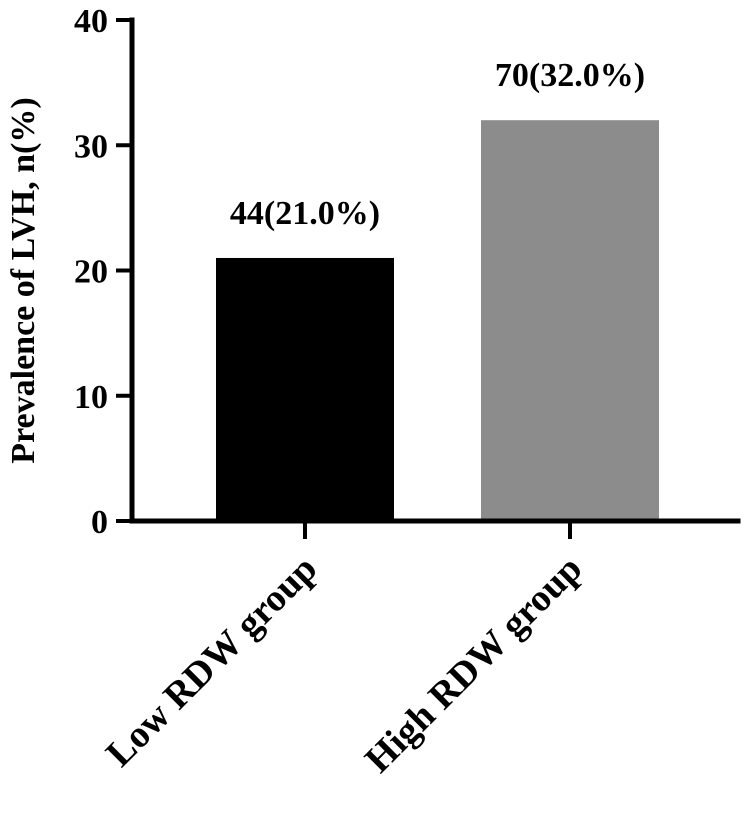  I want to click on y-axis-ticks: 0 10 20 30 40, so click(103, 272).